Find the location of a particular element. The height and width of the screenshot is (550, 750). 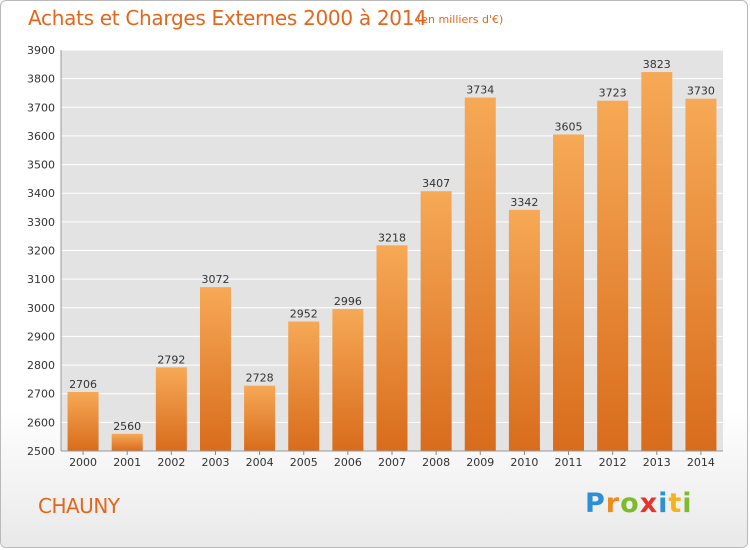

x-tick-label: 2006 is located at coordinates (348, 462).